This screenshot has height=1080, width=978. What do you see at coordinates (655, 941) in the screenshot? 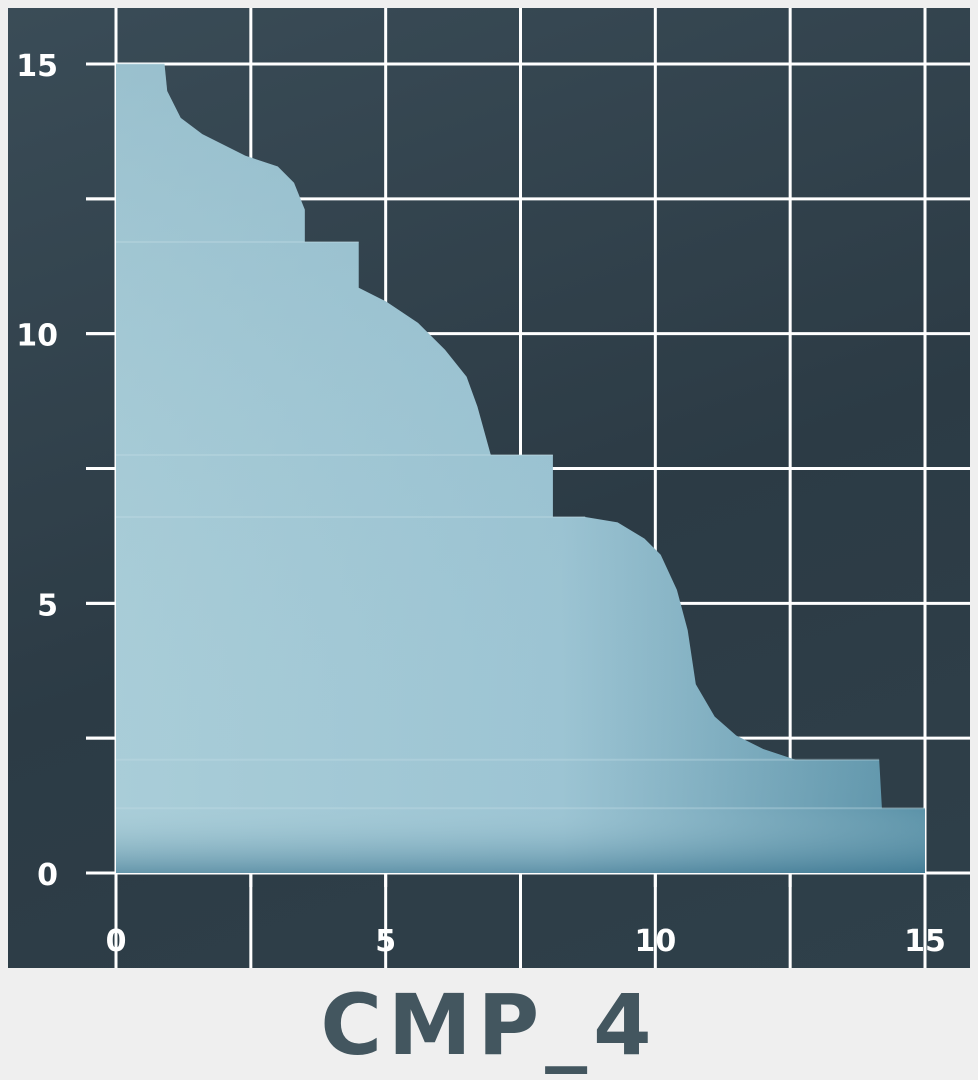
I see `x-tick-label: 10` at bounding box center [655, 941].